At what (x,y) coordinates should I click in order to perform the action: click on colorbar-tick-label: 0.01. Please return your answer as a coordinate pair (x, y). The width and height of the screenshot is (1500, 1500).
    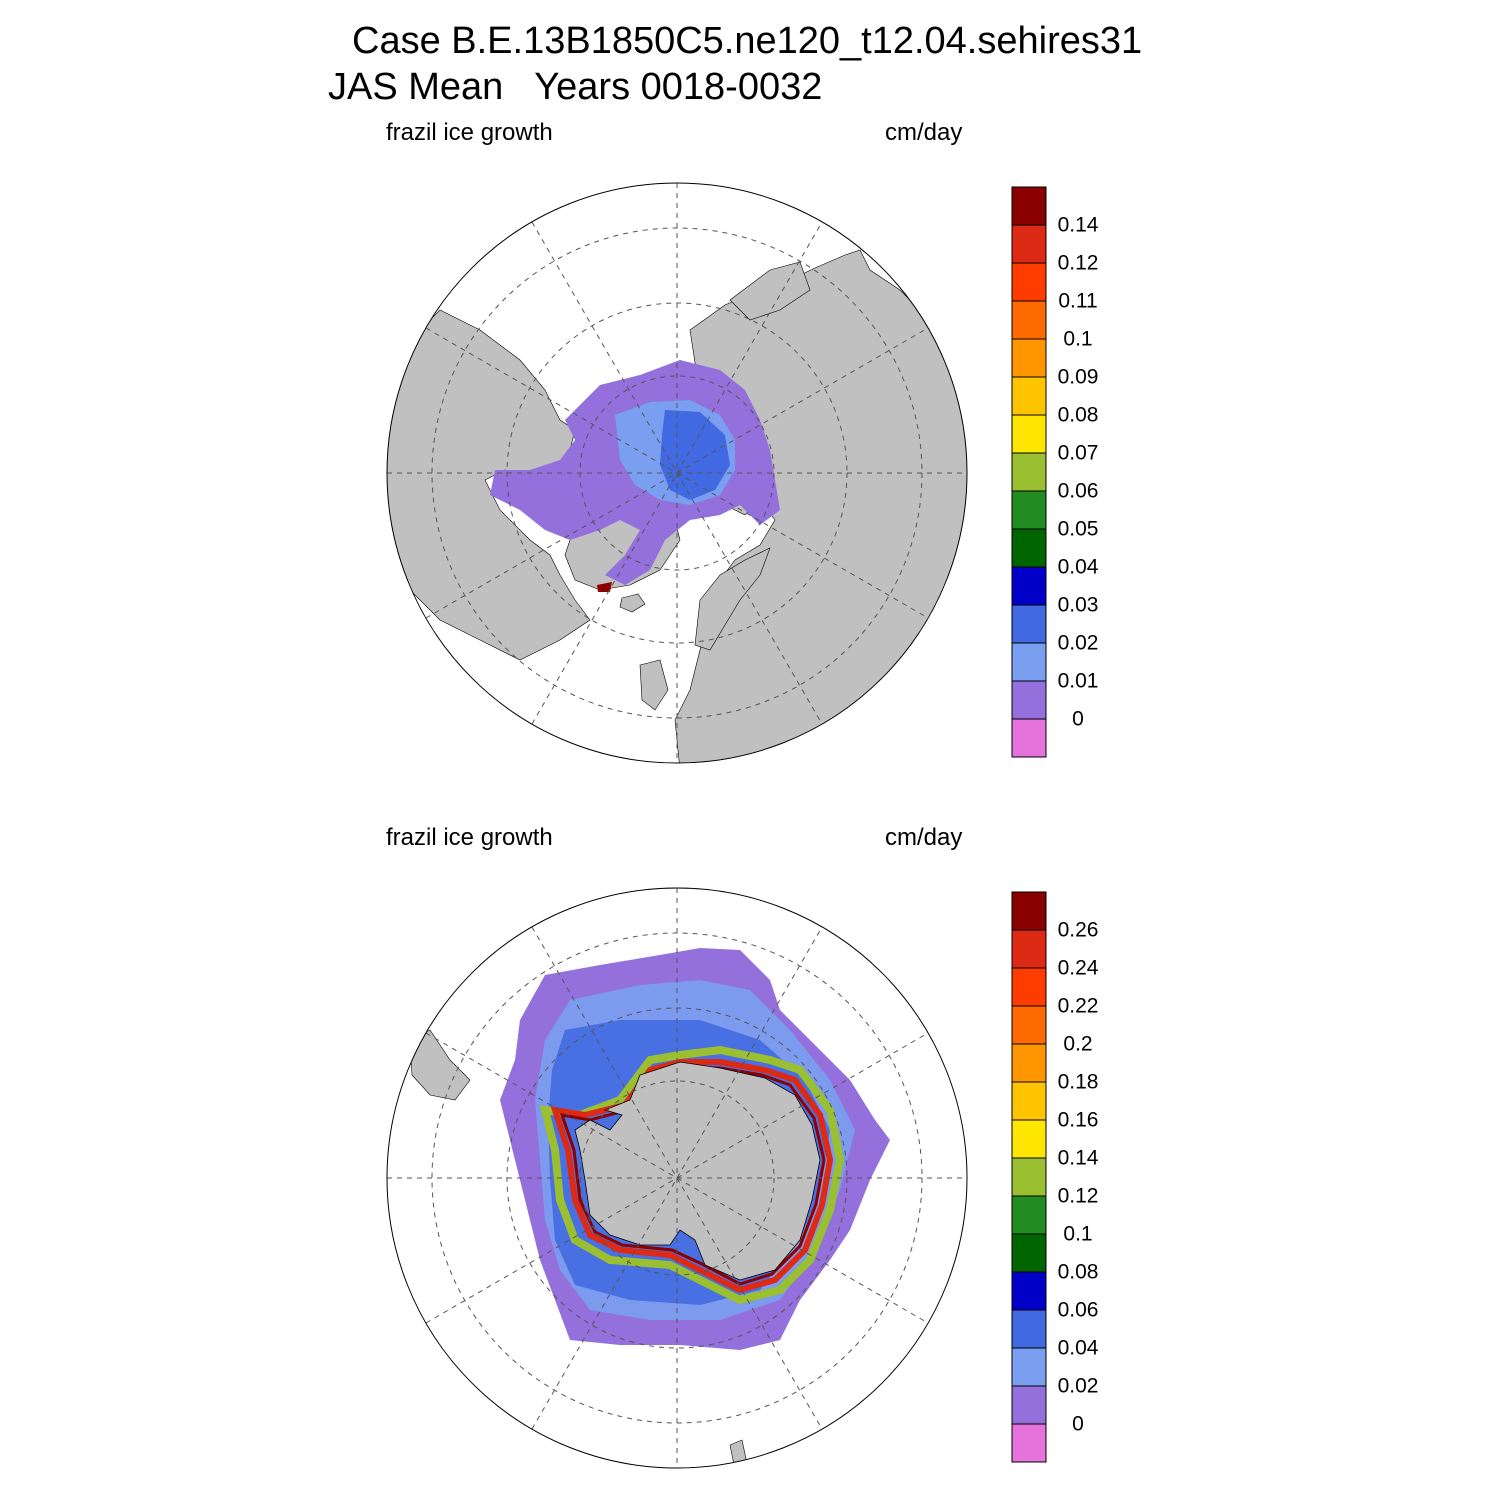
    Looking at the image, I should click on (1078, 681).